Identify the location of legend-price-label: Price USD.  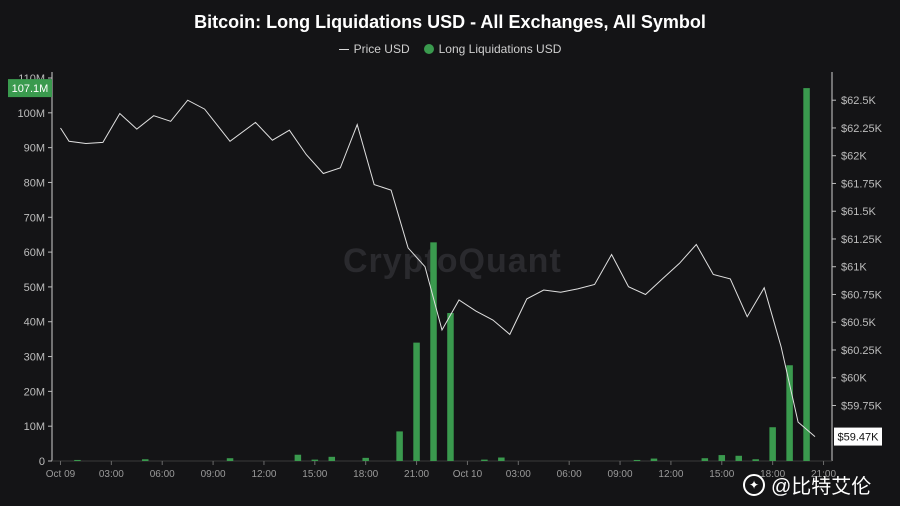
(381, 49).